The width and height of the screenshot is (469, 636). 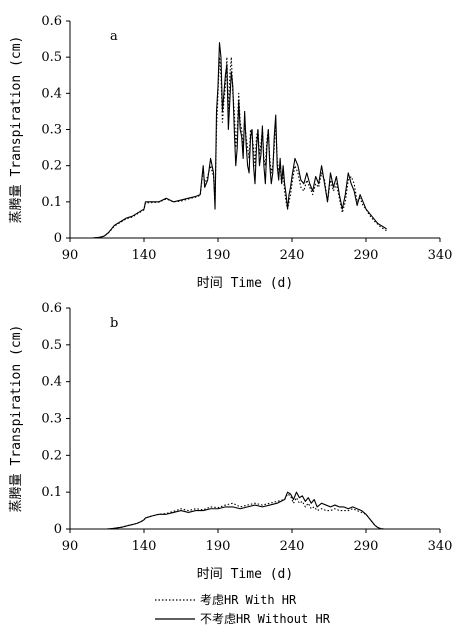 I want to click on series-line-with-hr, so click(x=245, y=511).